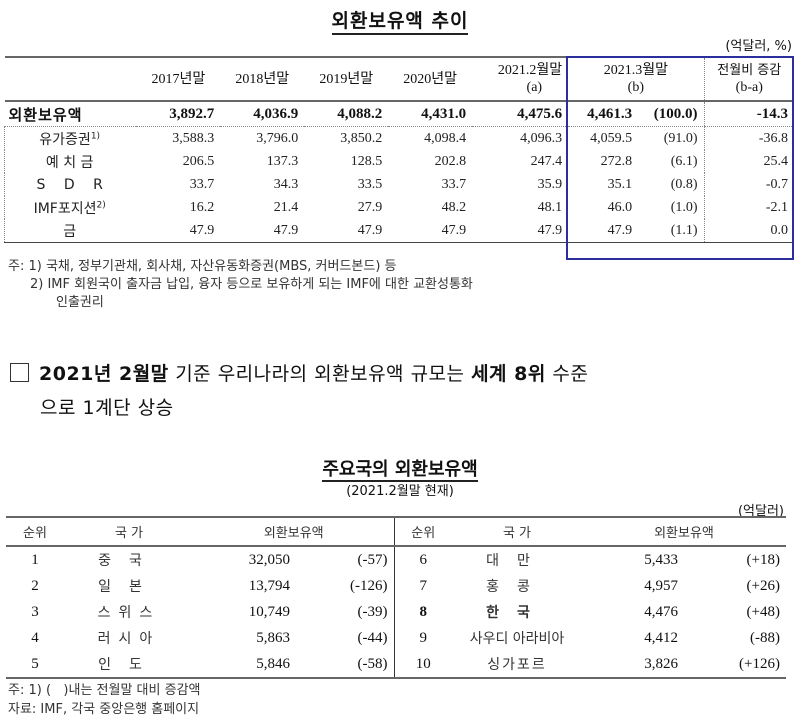 This screenshot has height=726, width=800. What do you see at coordinates (661, 559) in the screenshot?
I see `amount: 5,433` at bounding box center [661, 559].